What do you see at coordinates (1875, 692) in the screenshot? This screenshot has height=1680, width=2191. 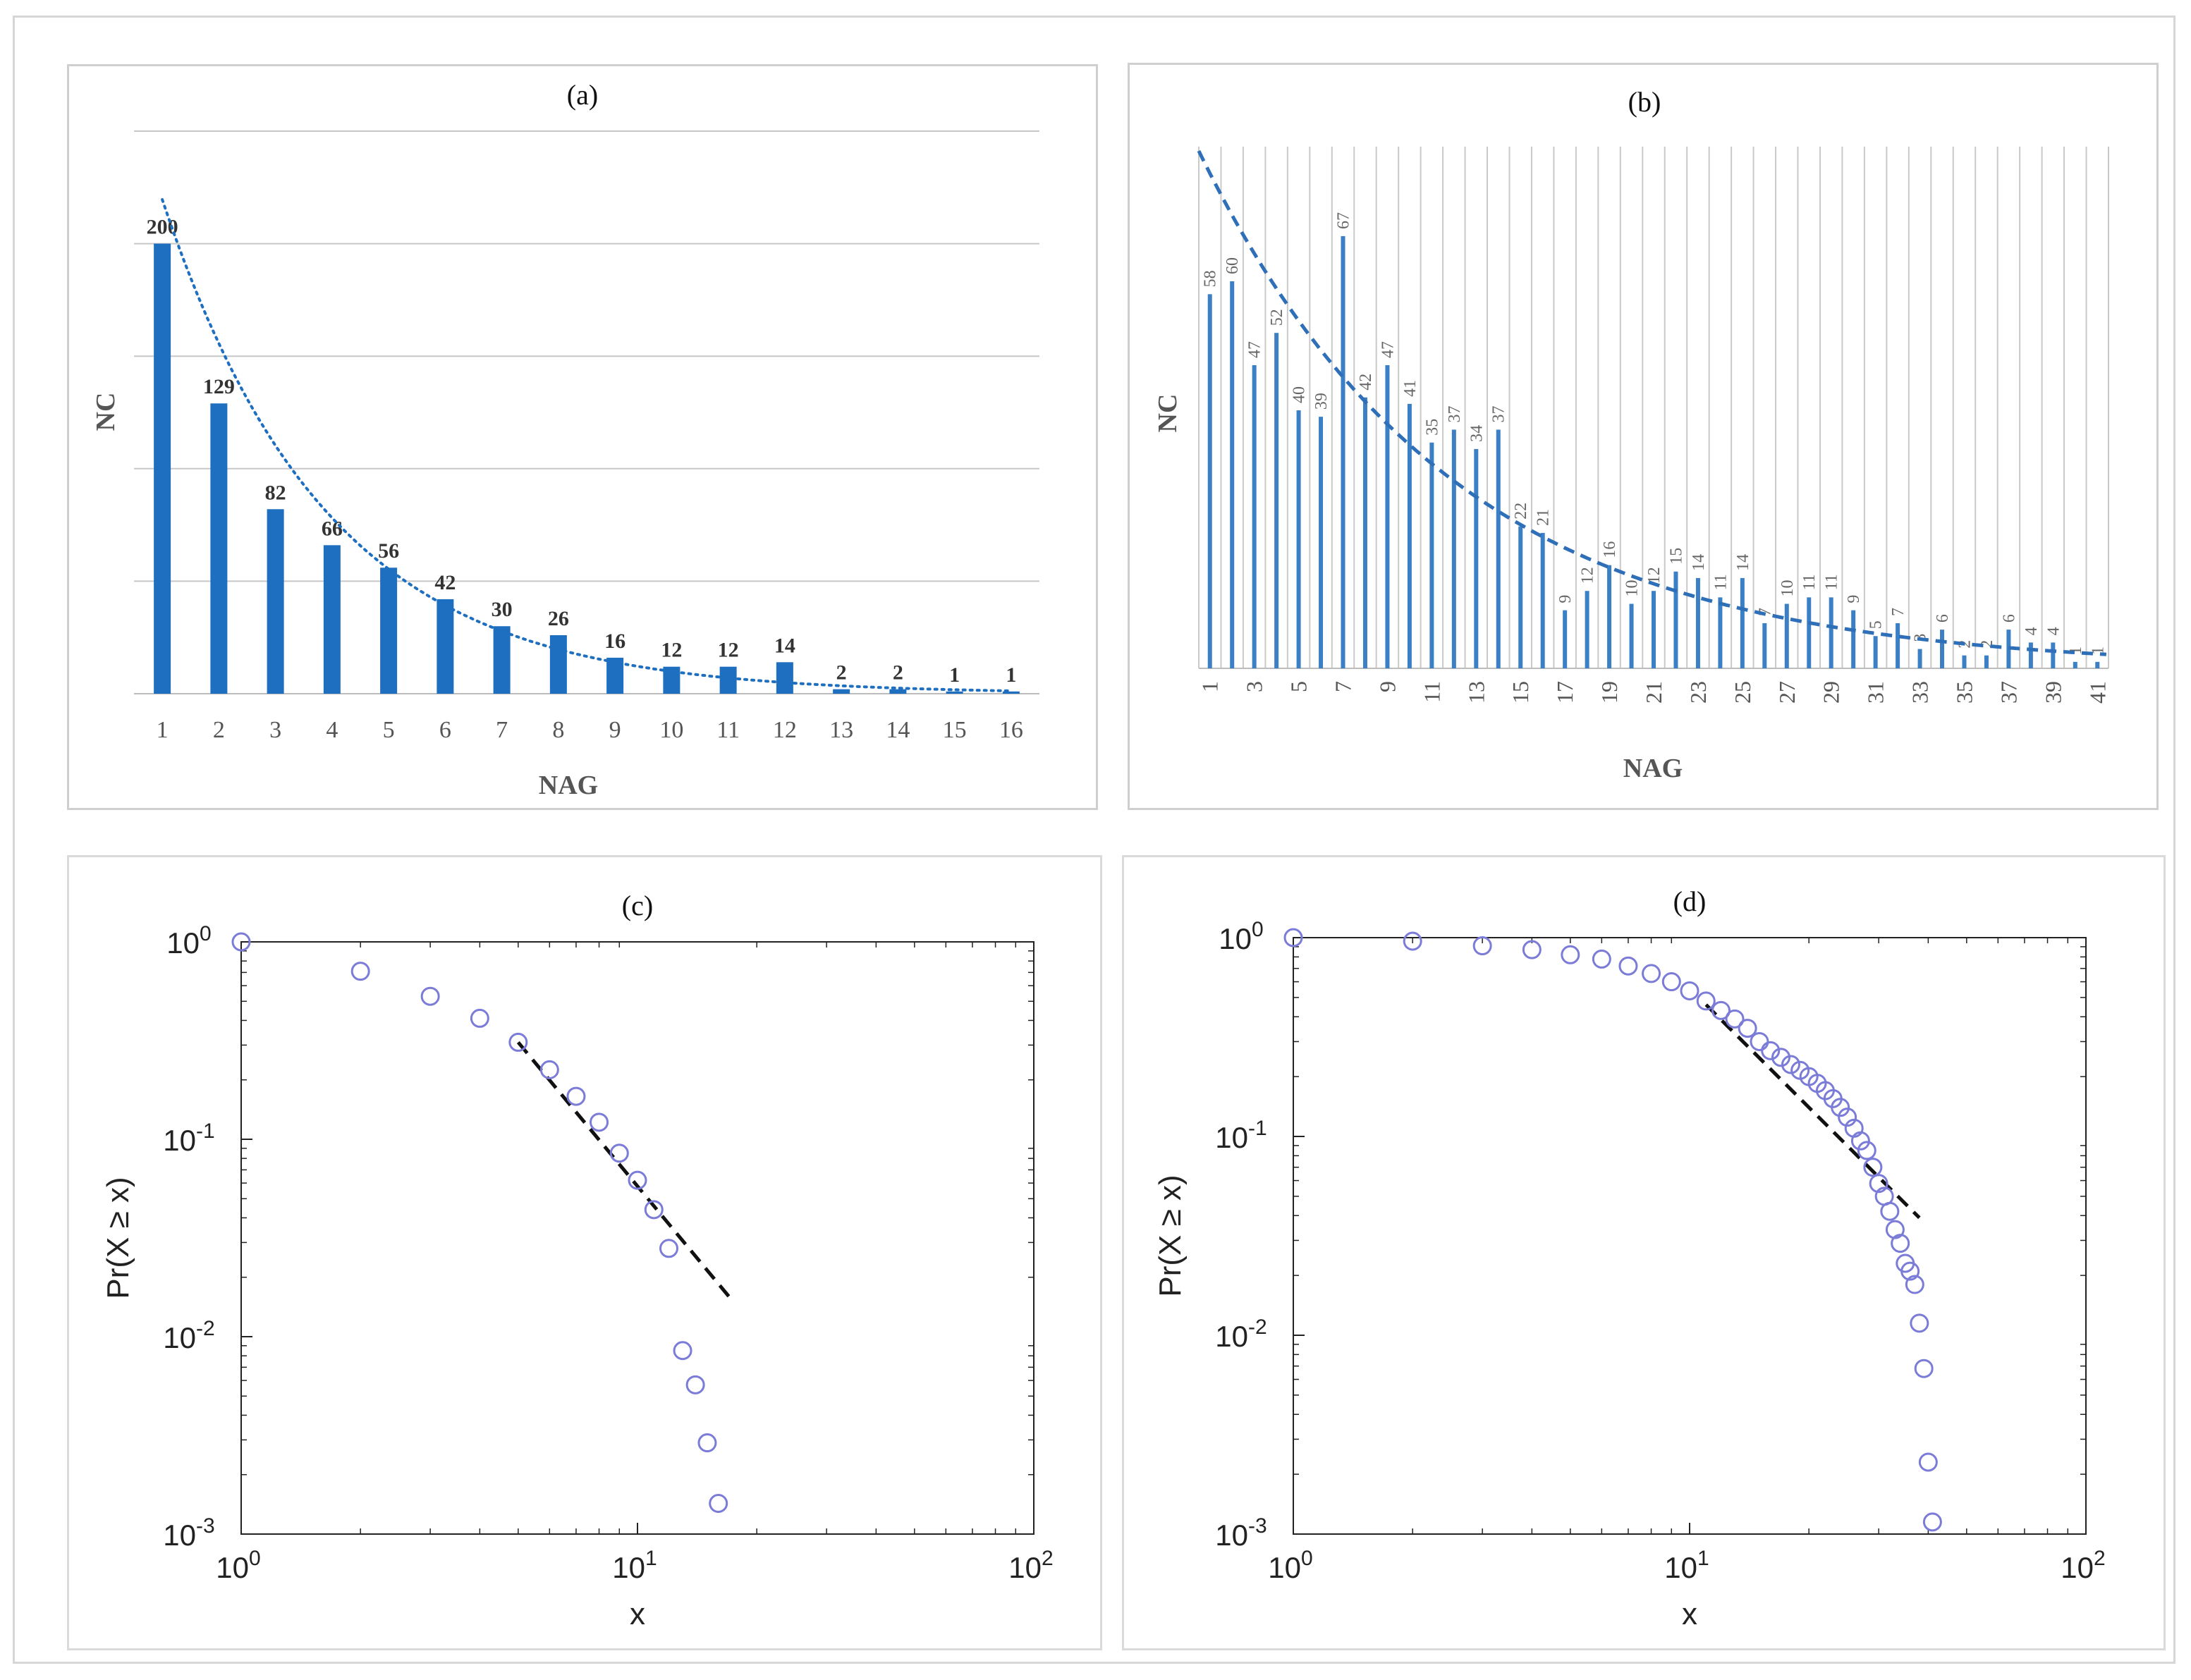 I see `x-tick-label: 31` at bounding box center [1875, 692].